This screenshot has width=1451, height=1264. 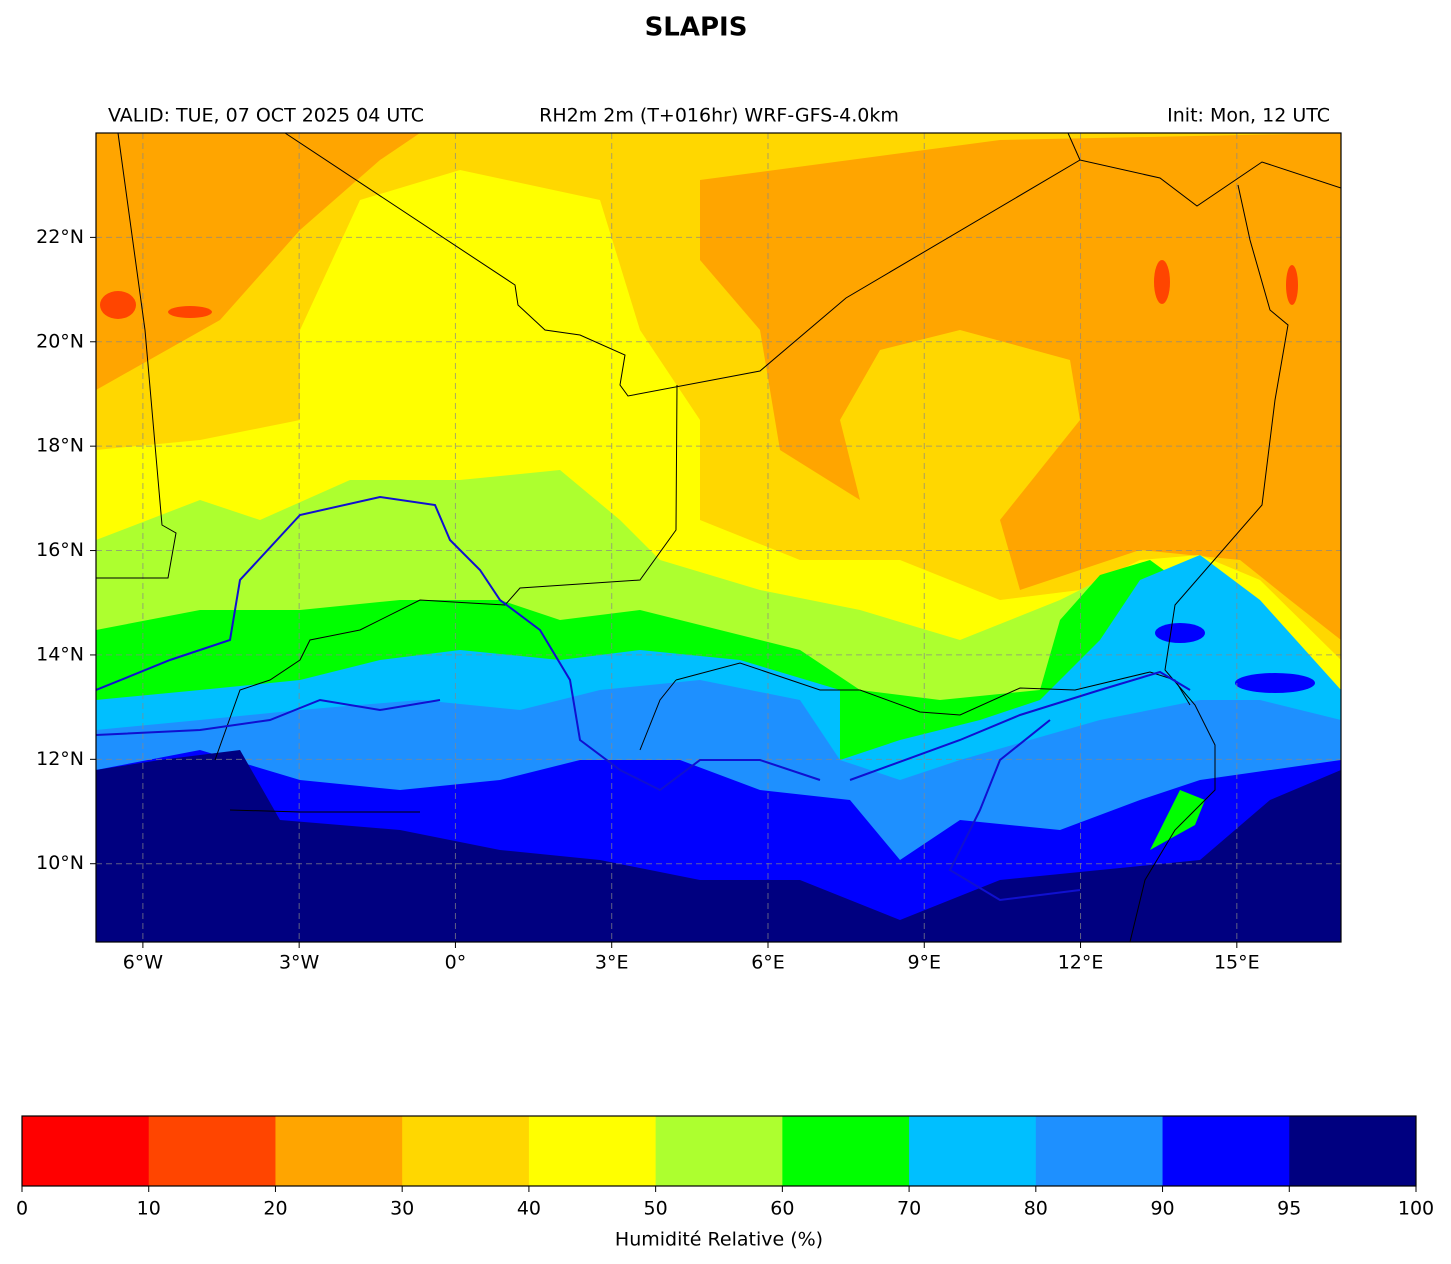 What do you see at coordinates (696, 28) in the screenshot?
I see `title: SLAPIS` at bounding box center [696, 28].